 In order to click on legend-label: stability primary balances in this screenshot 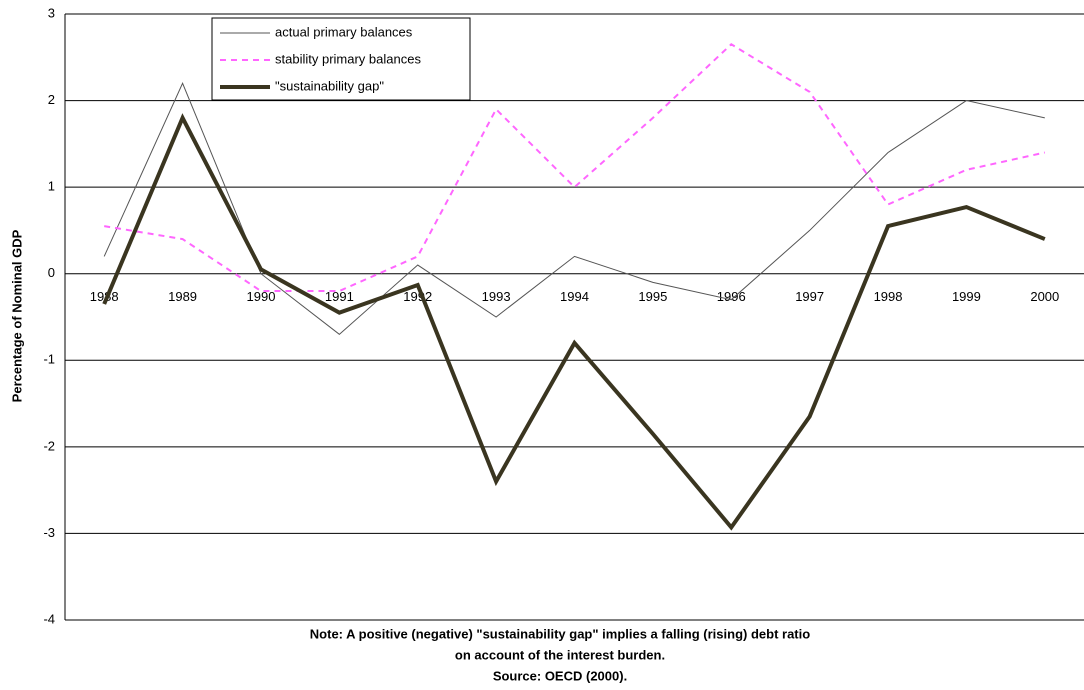, I will do `click(348, 58)`.